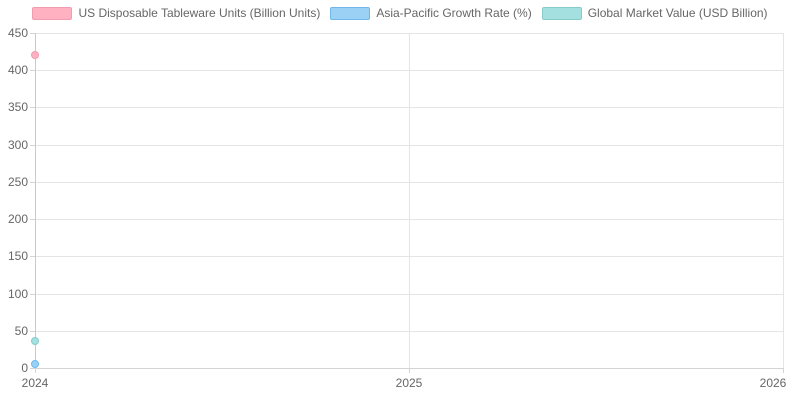 This screenshot has width=800, height=400. Describe the element at coordinates (35, 200) in the screenshot. I see `y-axis-line` at that location.